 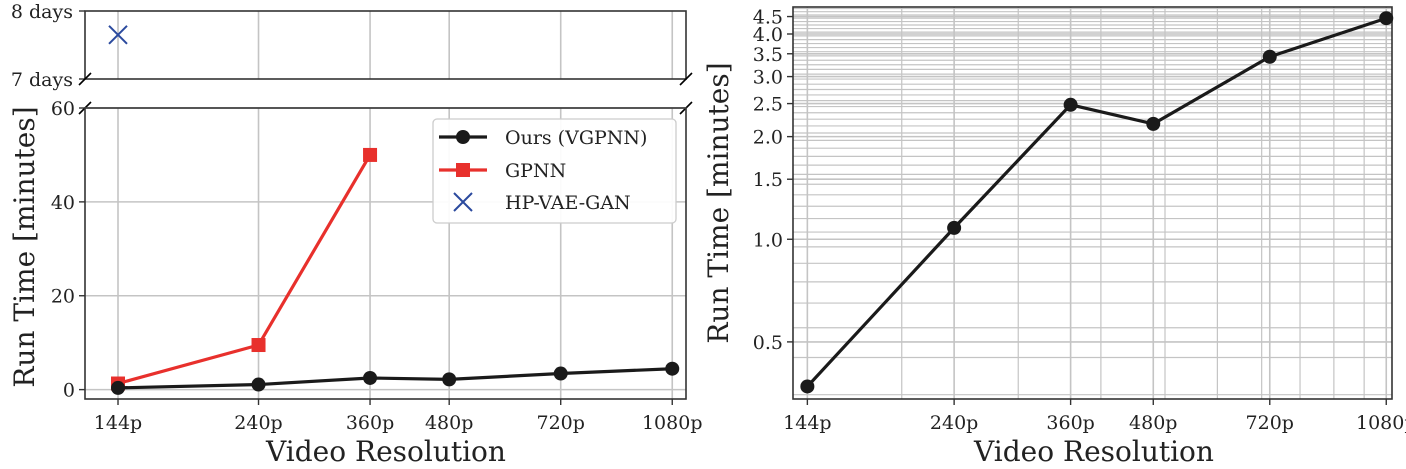 What do you see at coordinates (63, 297) in the screenshot?
I see `y-tick-label: 20` at bounding box center [63, 297].